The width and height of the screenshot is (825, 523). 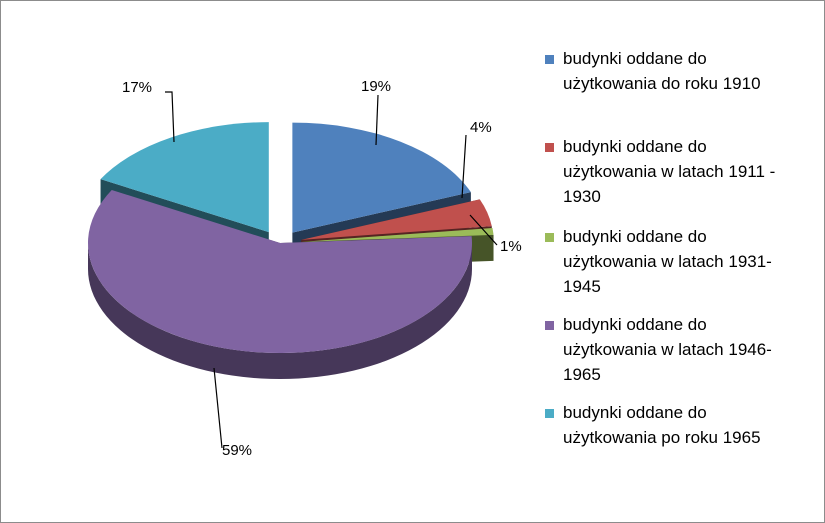 What do you see at coordinates (218, 408) in the screenshot?
I see `leader-line-1946-1965` at bounding box center [218, 408].